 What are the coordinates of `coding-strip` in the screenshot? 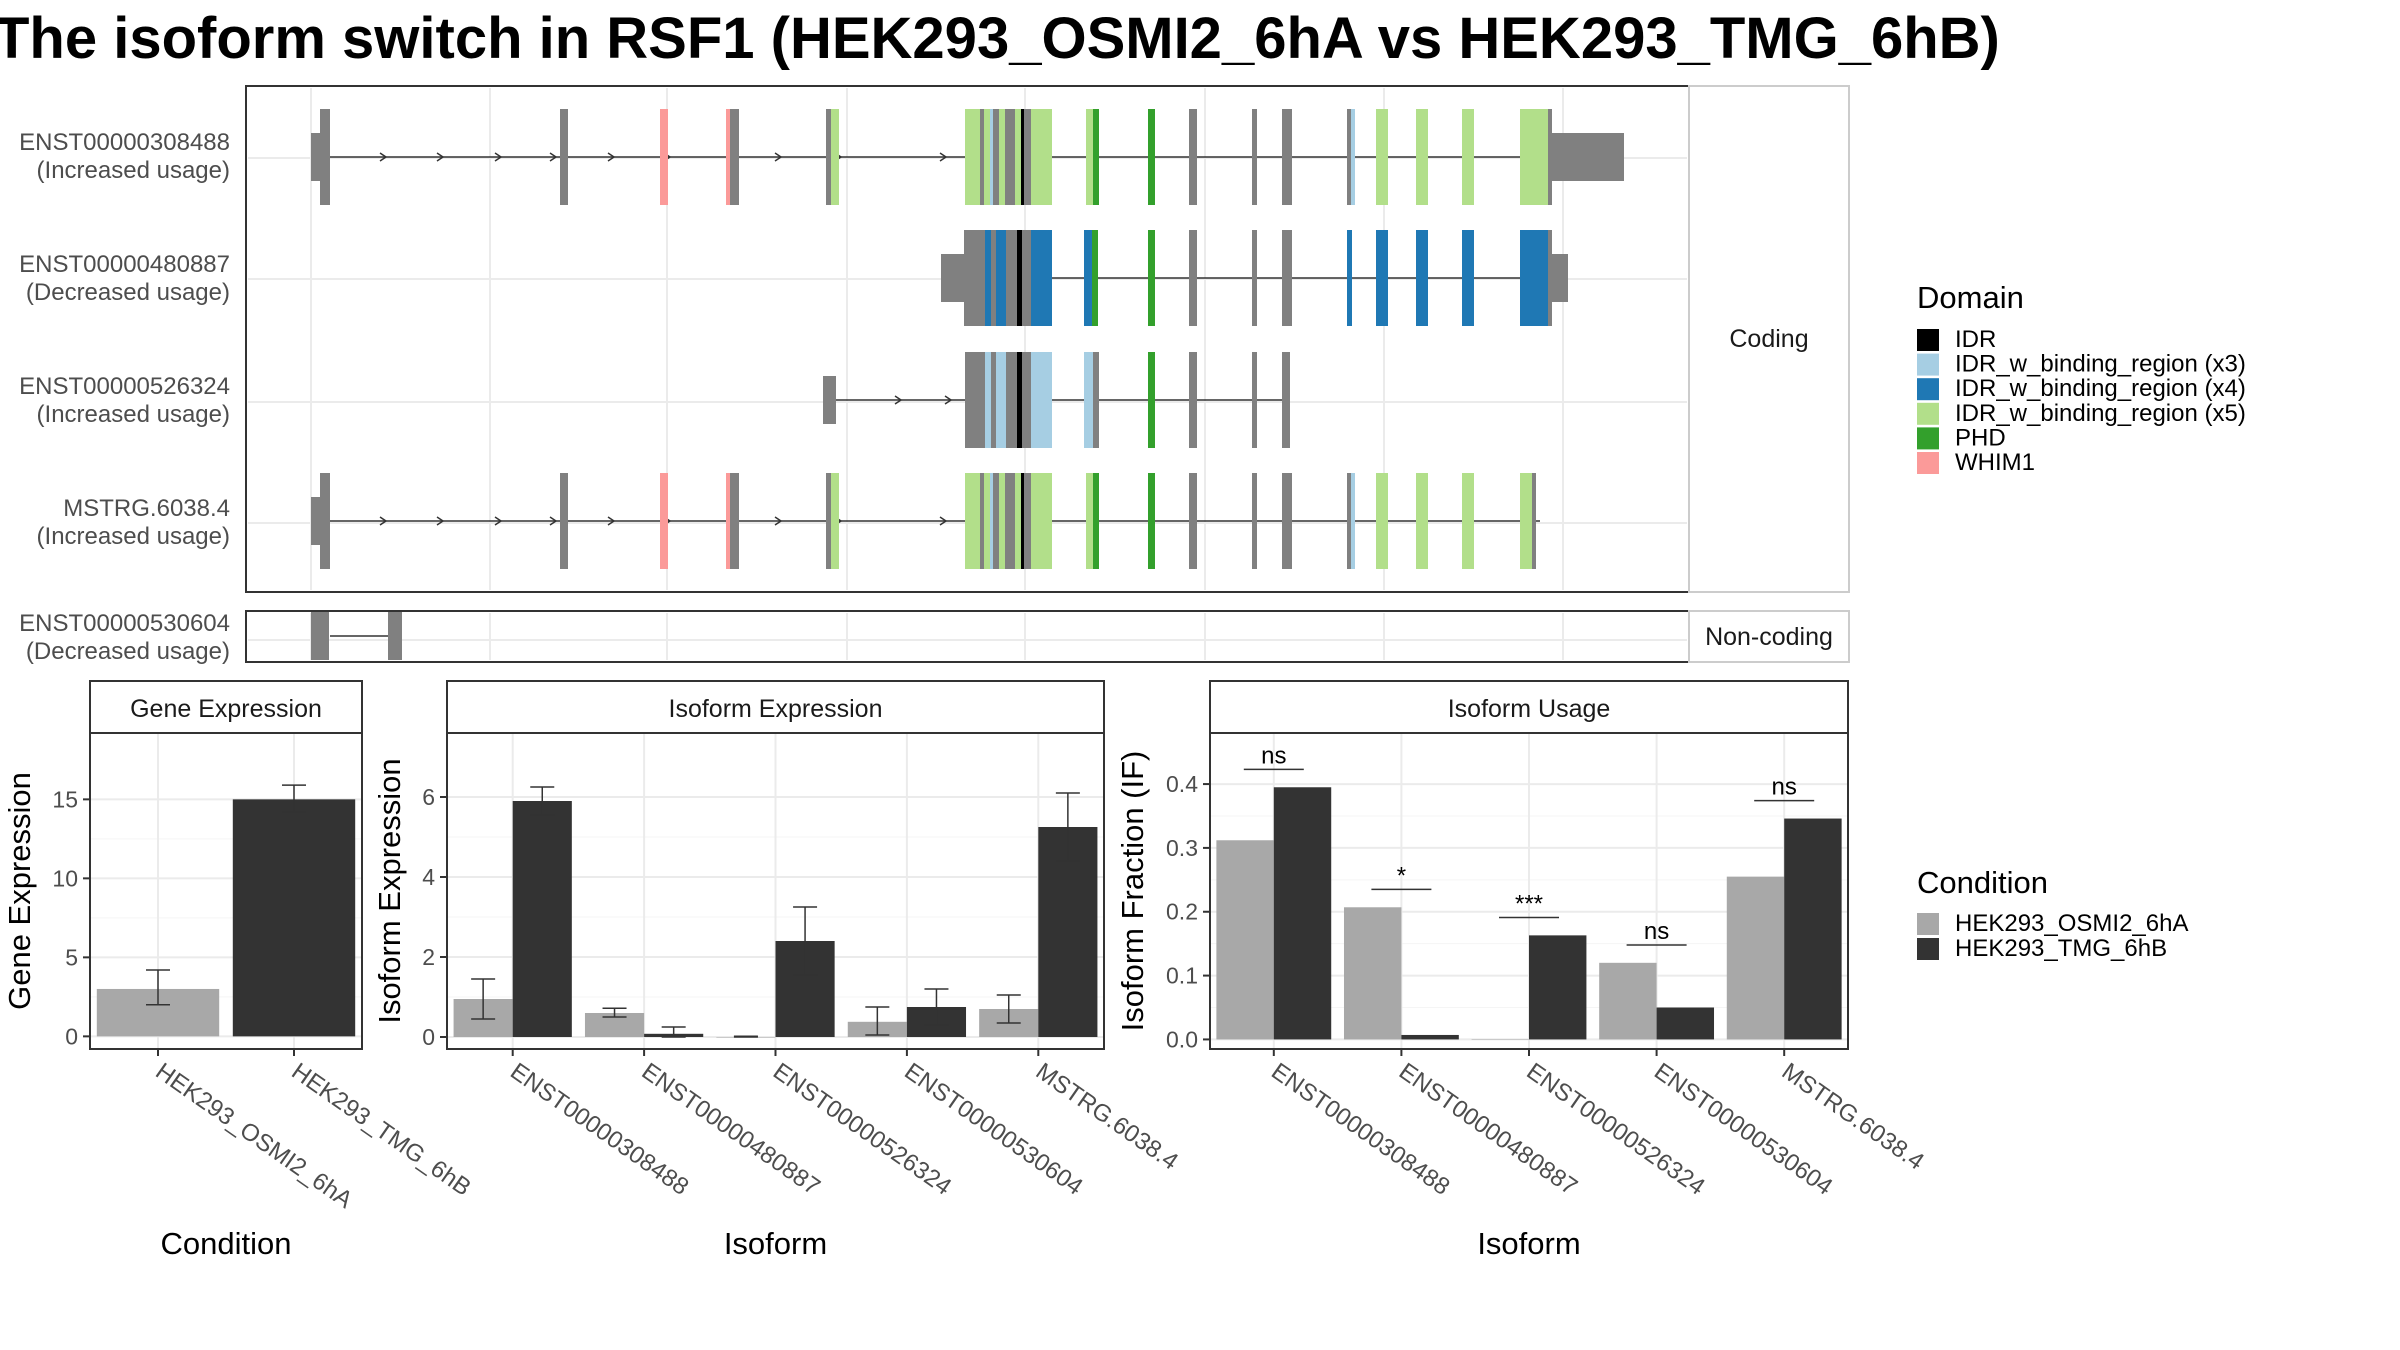 It's located at (1769, 339).